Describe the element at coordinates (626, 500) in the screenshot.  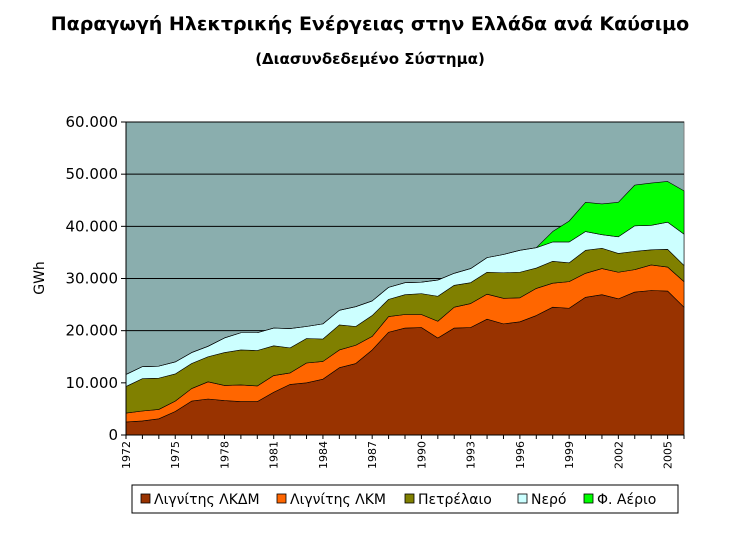
I see `legend-label-4: Φ. Αέριο` at that location.